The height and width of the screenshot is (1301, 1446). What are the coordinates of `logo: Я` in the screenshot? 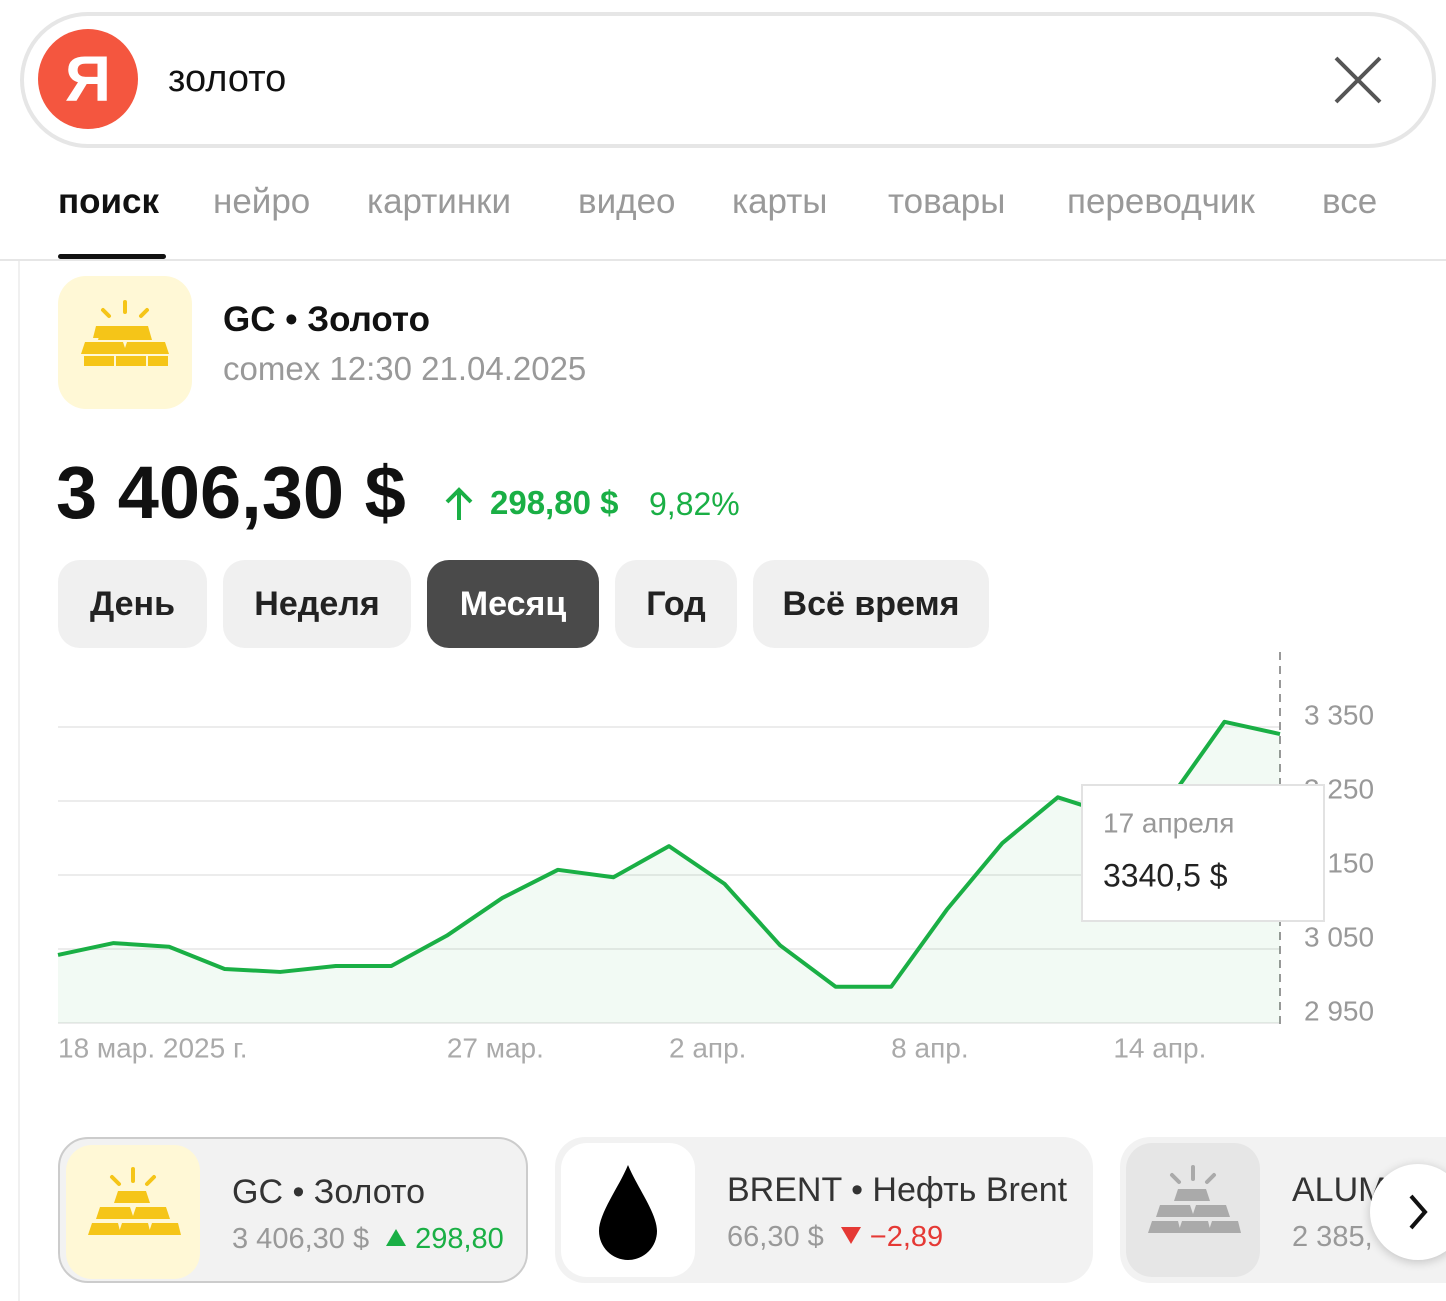 It's located at (88, 79).